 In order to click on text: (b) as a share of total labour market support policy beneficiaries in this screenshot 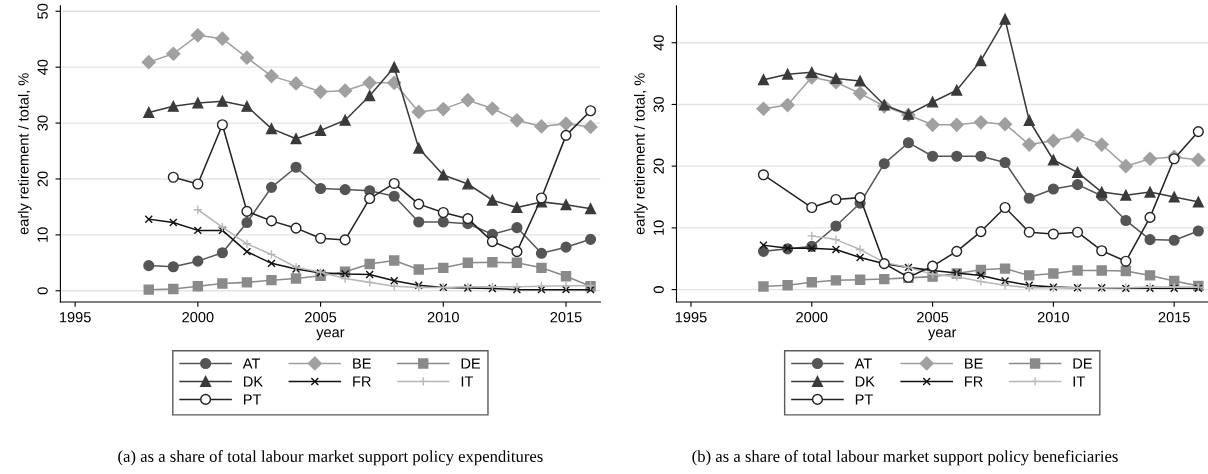, I will do `click(905, 458)`.